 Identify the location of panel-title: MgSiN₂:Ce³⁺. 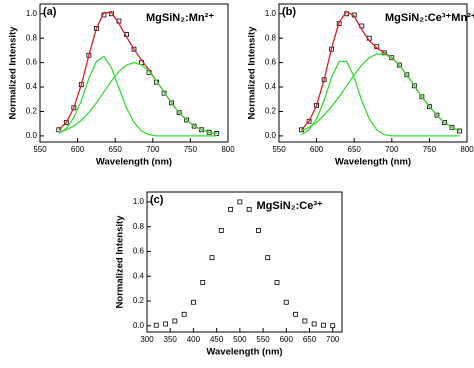
(290, 206).